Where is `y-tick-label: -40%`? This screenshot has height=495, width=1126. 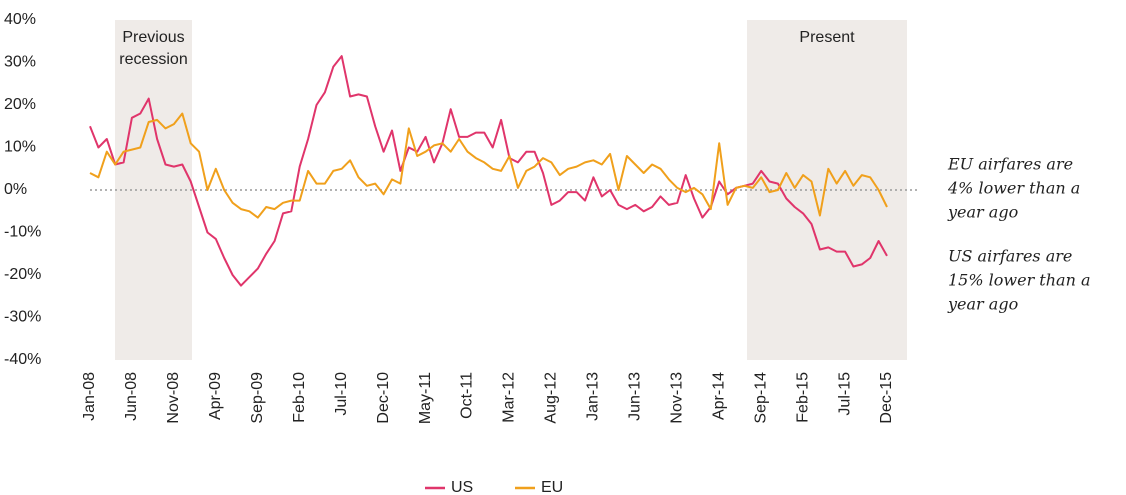
y-tick-label: -40% is located at coordinates (22, 359).